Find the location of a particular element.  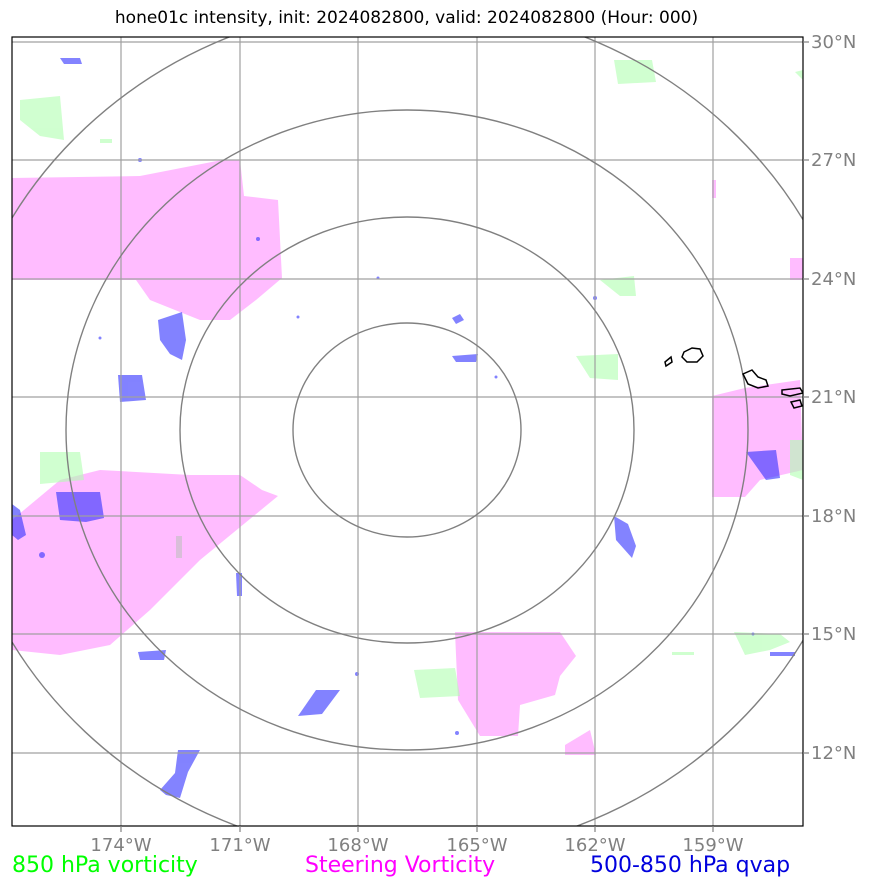

lat-label: 30°N is located at coordinates (833, 42).